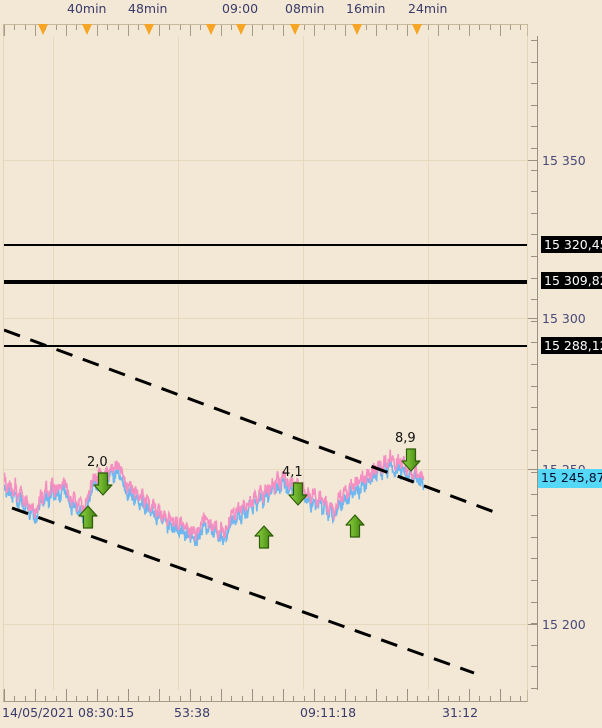 The image size is (602, 728). What do you see at coordinates (214, 502) in the screenshot?
I see `ask-price-line` at bounding box center [214, 502].